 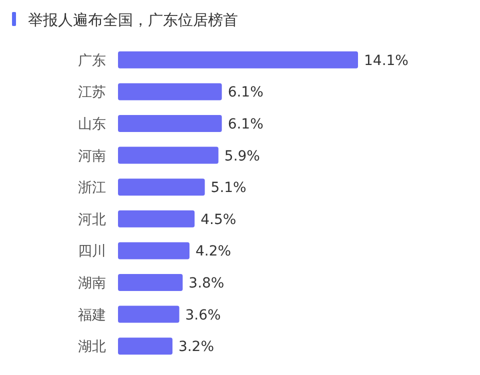 What do you see at coordinates (92, 188) in the screenshot?
I see `y-tick-label: 浙江` at bounding box center [92, 188].